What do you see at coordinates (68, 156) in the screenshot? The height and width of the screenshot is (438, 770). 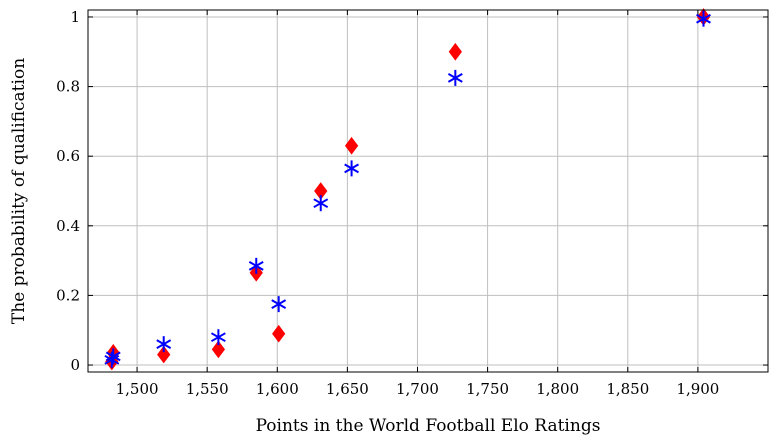 I see `y-tick-label: 0.6` at bounding box center [68, 156].